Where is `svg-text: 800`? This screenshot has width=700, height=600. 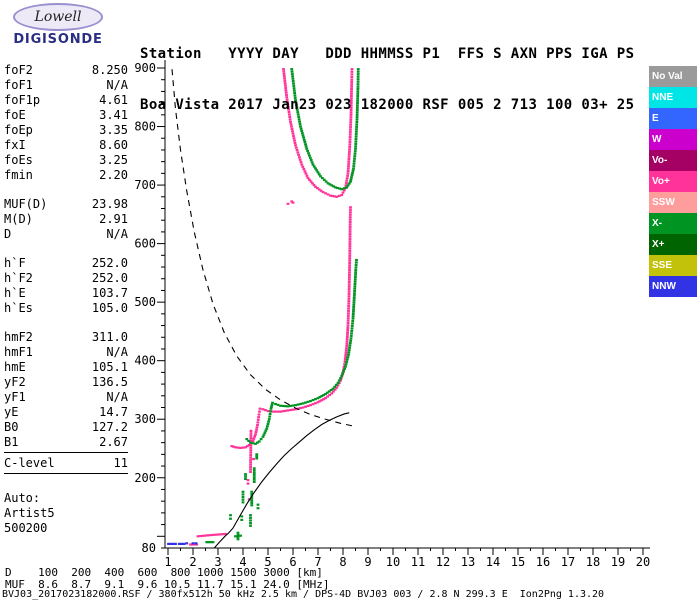
svg-text: 800 is located at coordinates (145, 127).